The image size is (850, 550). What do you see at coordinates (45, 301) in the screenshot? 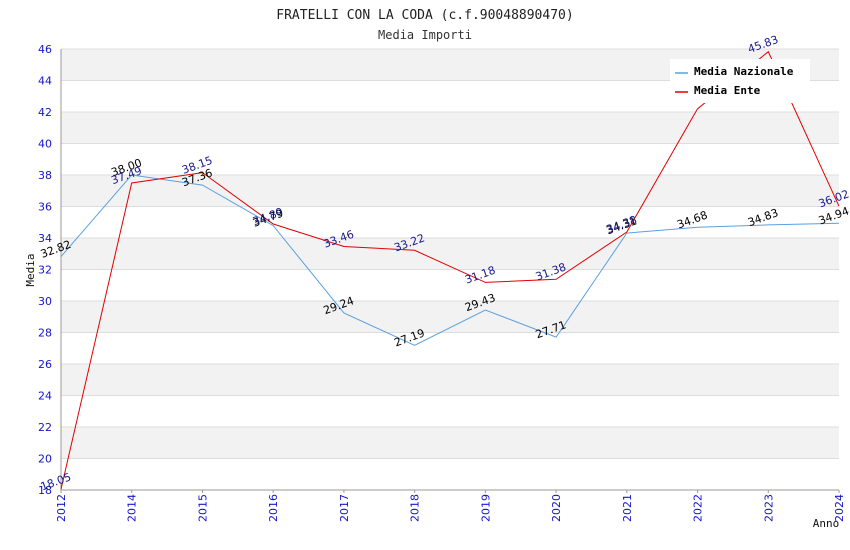
I see `y-tick-label: 30` at bounding box center [45, 301].